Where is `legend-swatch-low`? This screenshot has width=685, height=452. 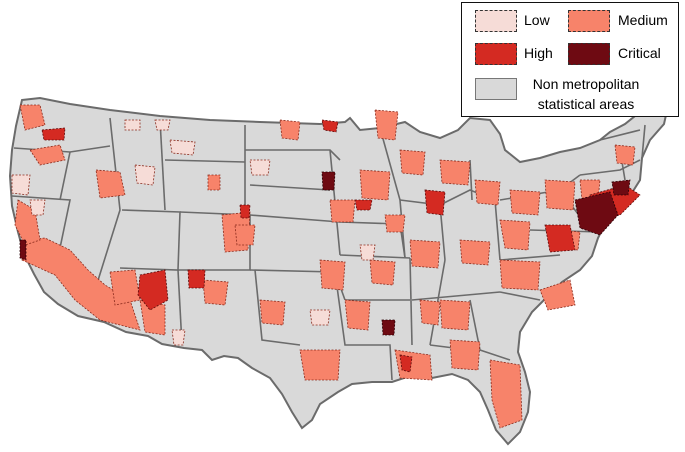
legend-swatch-low is located at coordinates (496, 21).